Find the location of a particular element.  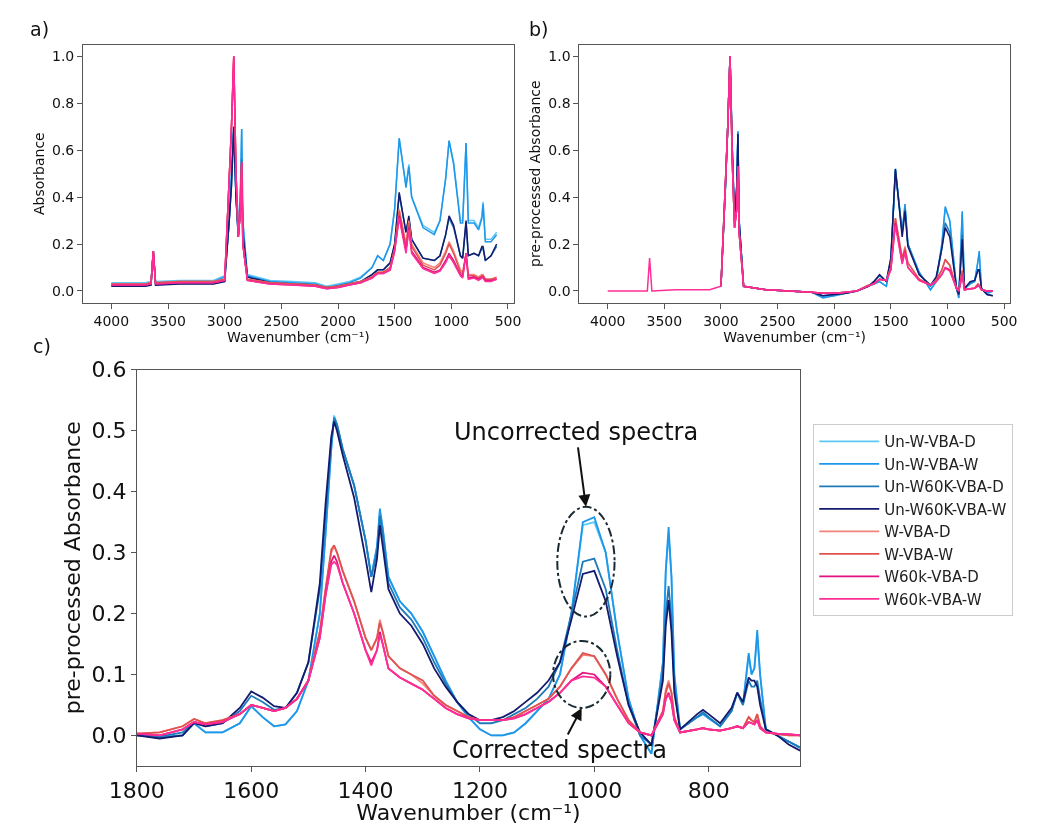

y-axis-title: Absorbance is located at coordinates (38, 173).